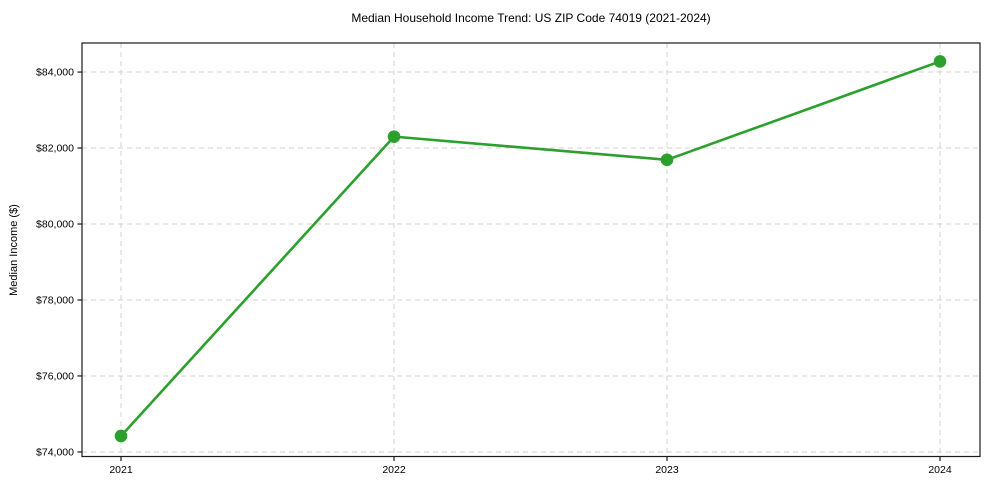 Image resolution: width=989 pixels, height=490 pixels. Describe the element at coordinates (940, 470) in the screenshot. I see `x-tick-label: 2024` at that location.